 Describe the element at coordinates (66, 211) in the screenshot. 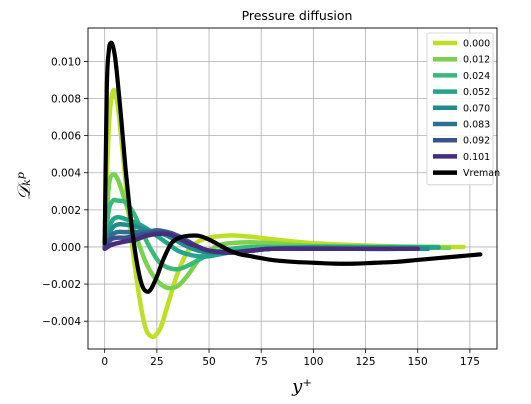

I see `y-tick-label: 0.002` at that location.